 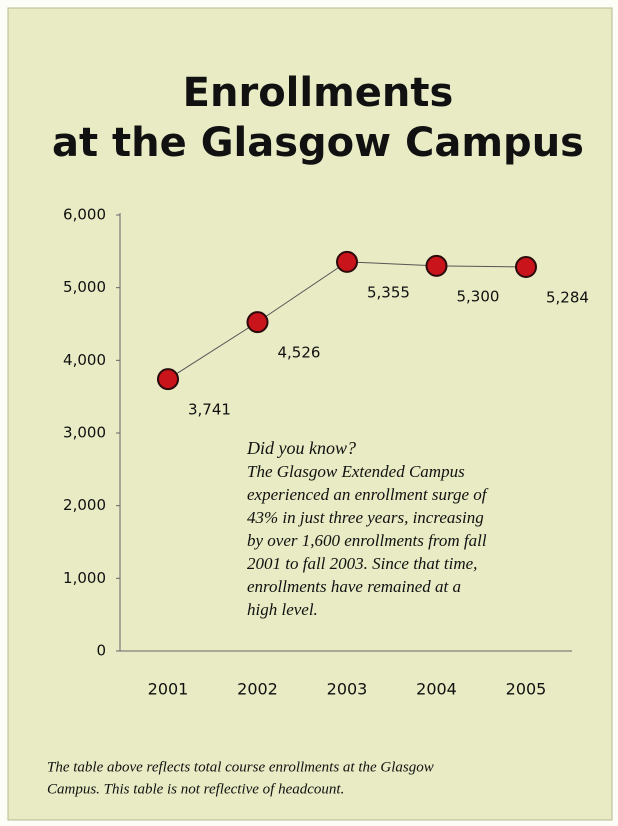 What do you see at coordinates (84, 215) in the screenshot?
I see `y-tick-label: 6,000` at bounding box center [84, 215].